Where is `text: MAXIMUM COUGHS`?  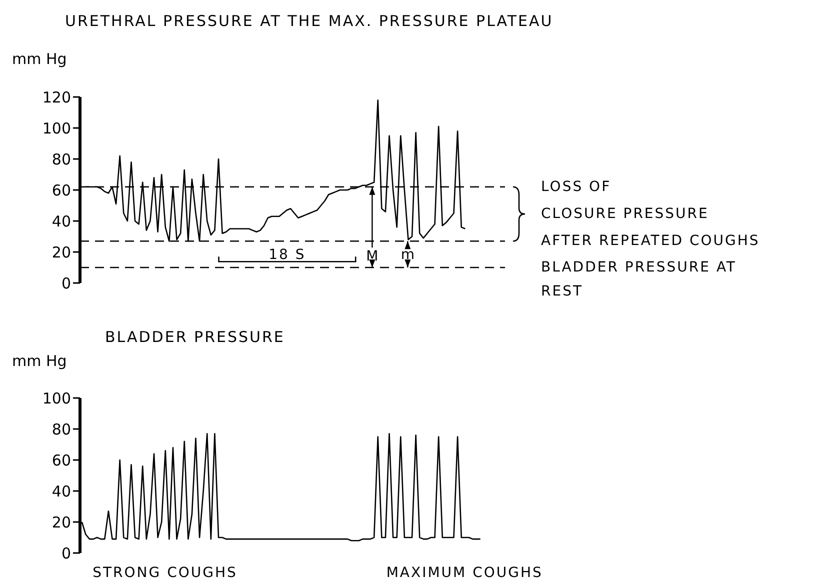 text: MAXIMUM COUGHS is located at coordinates (464, 572).